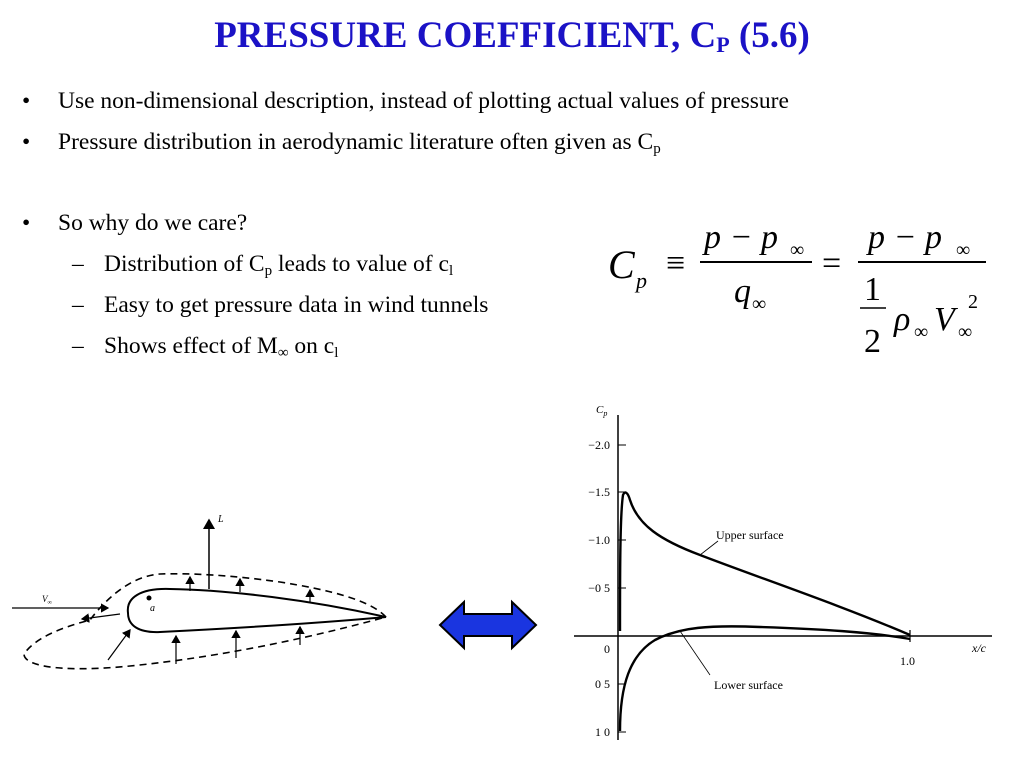  I want to click on point-a-marker, so click(149, 598).